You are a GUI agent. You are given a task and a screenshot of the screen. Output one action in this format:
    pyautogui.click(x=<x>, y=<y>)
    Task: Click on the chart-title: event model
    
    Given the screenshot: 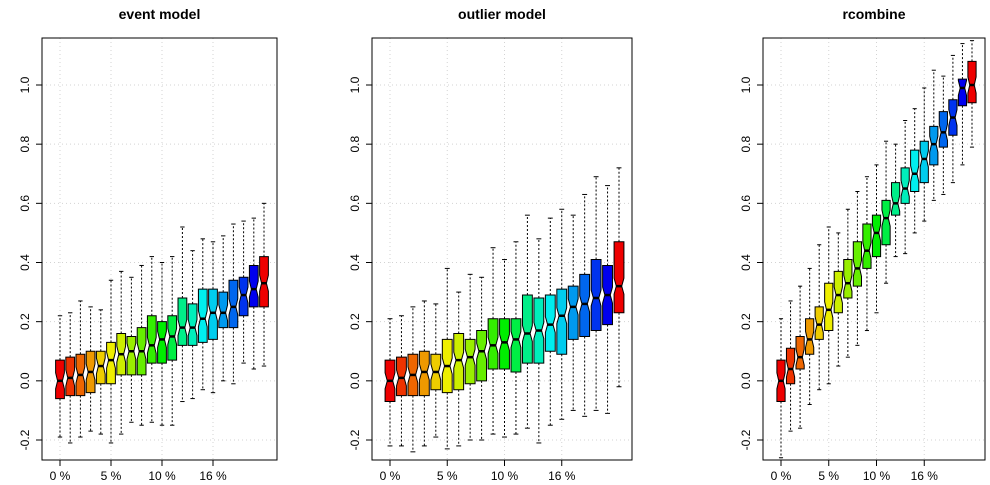 What is the action you would take?
    pyautogui.click(x=160, y=14)
    